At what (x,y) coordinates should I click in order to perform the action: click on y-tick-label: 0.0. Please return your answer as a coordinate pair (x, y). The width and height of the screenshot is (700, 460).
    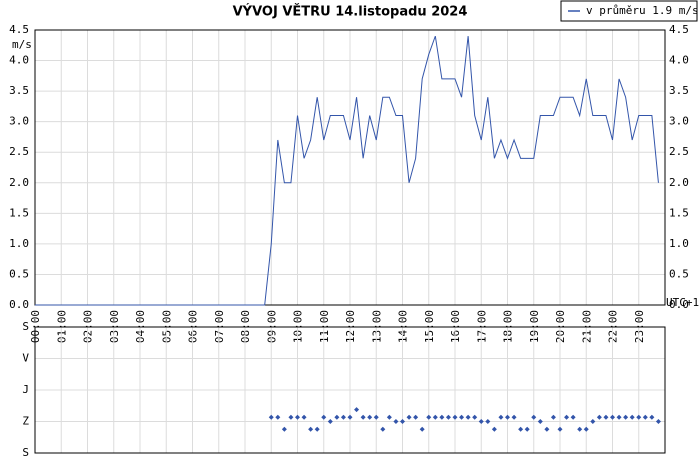
    Looking at the image, I should click on (19, 304).